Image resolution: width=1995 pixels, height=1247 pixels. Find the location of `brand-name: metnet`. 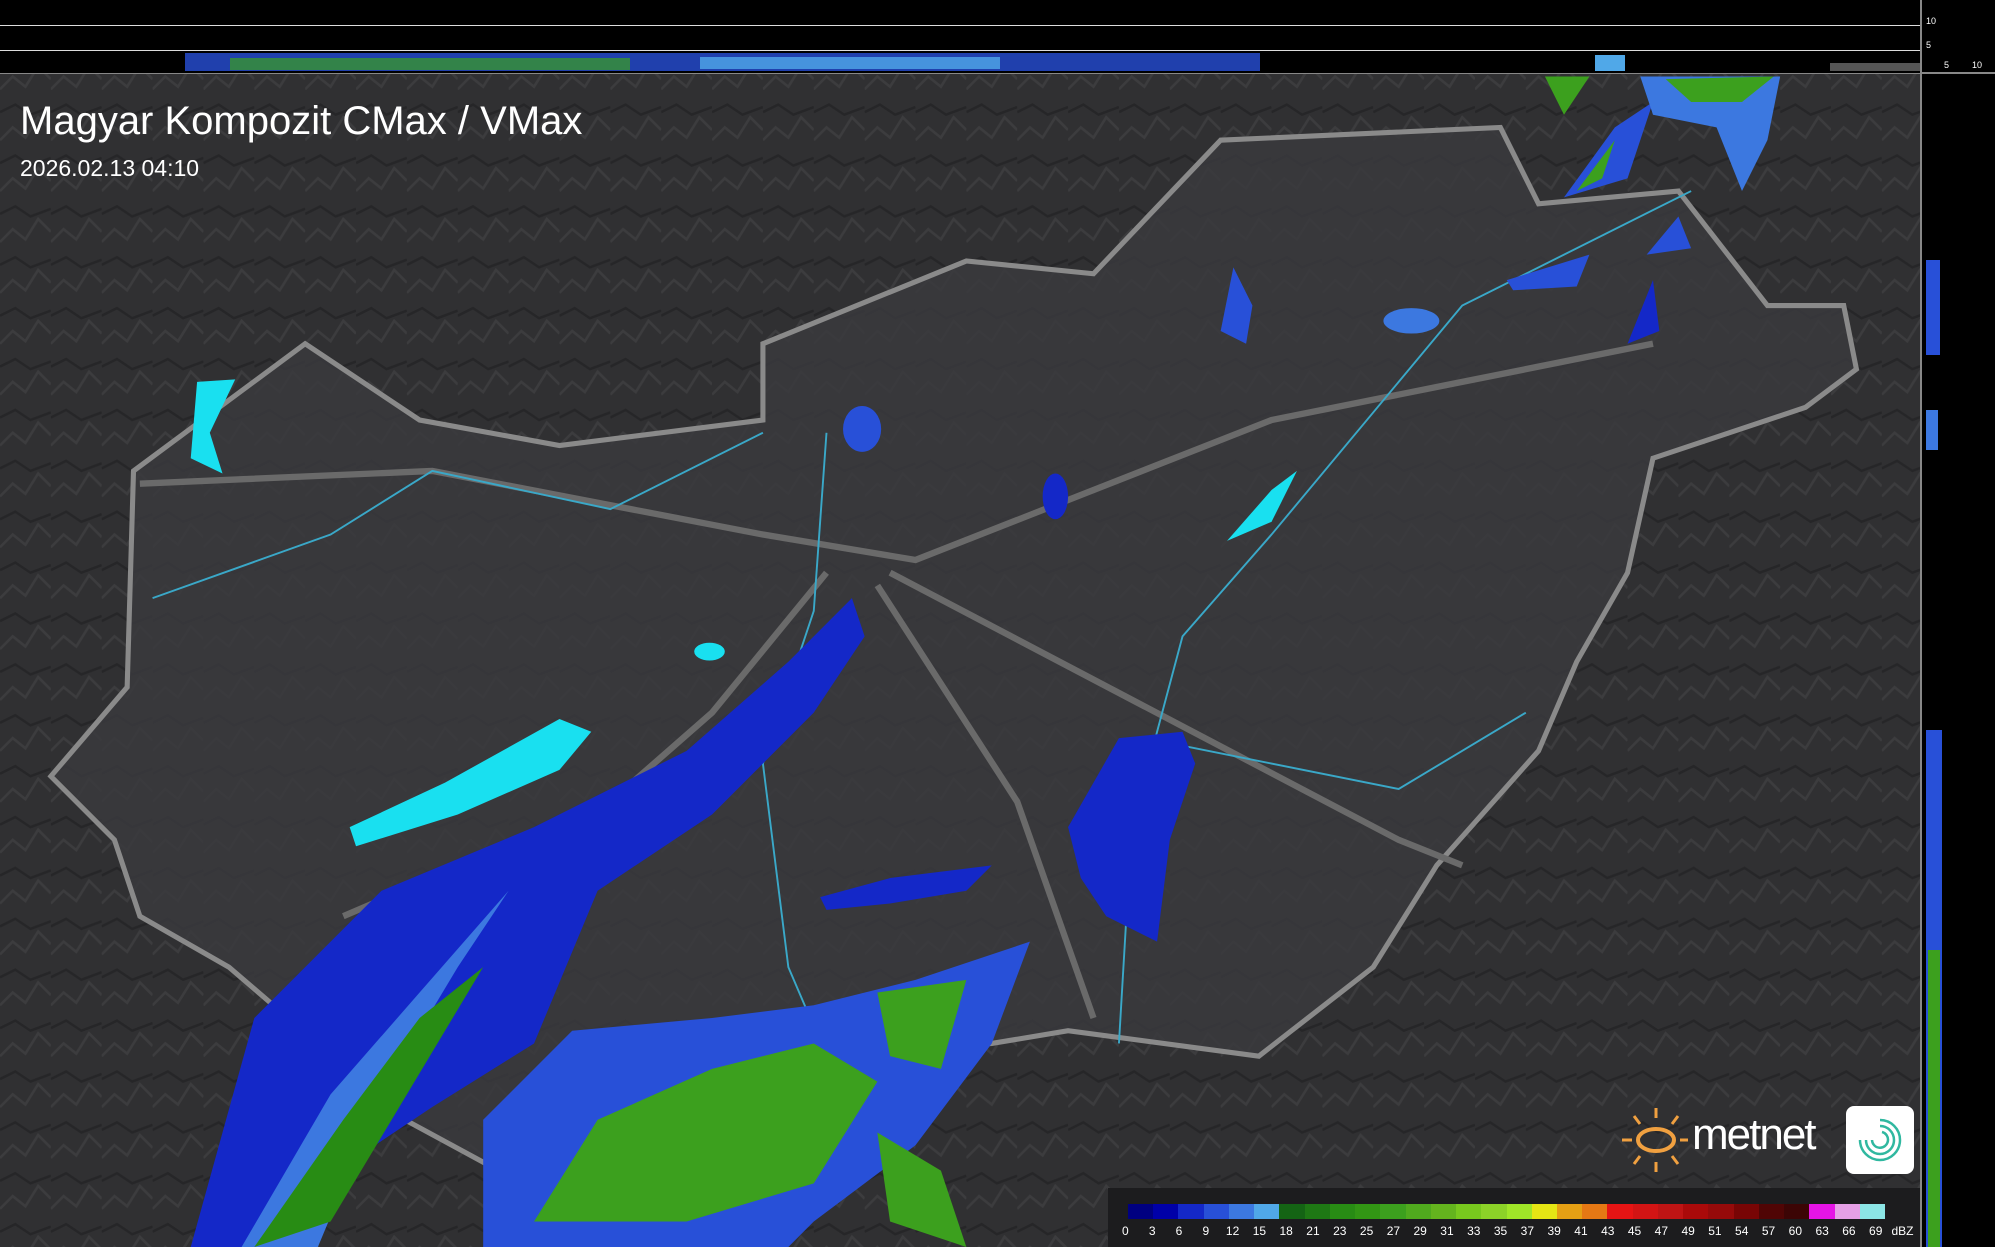

brand-name: metnet is located at coordinates (1754, 1134).